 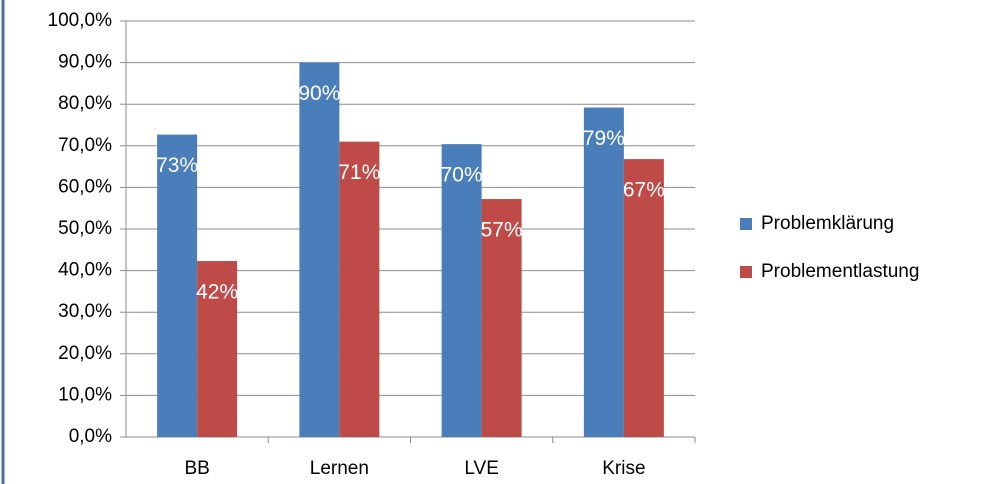 I want to click on y-tick-label: 90,0%, so click(x=85, y=62).